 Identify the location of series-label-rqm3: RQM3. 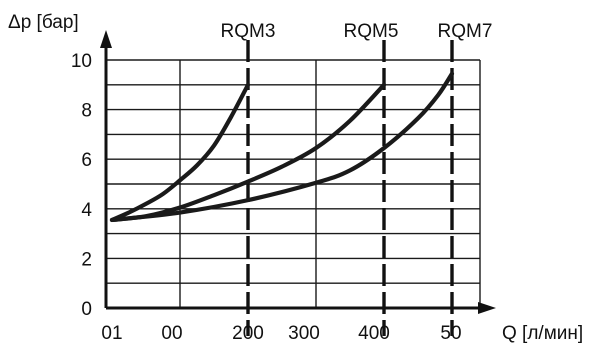
(248, 31).